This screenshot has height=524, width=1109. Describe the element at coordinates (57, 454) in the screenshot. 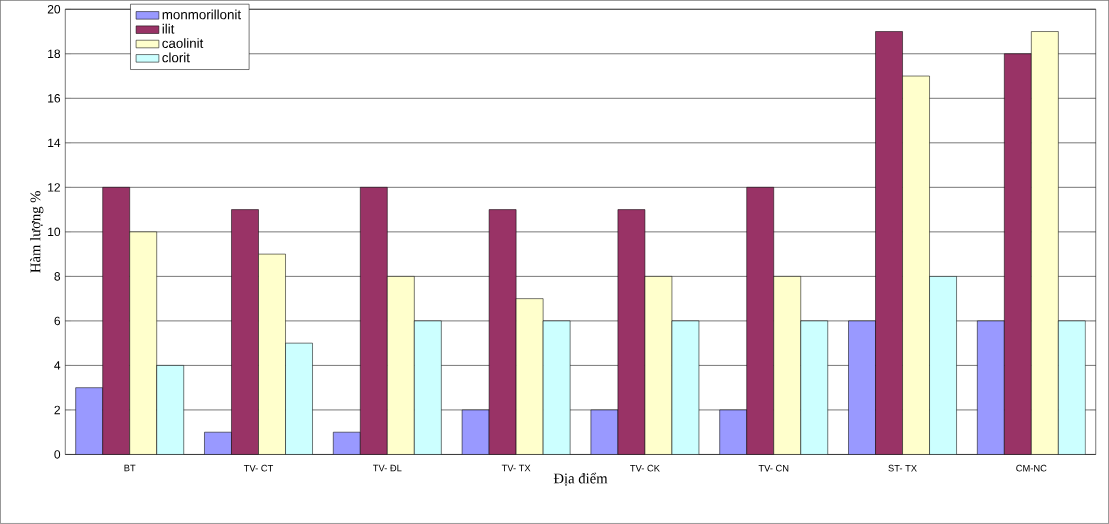

I see `y-tick-label: 0` at that location.